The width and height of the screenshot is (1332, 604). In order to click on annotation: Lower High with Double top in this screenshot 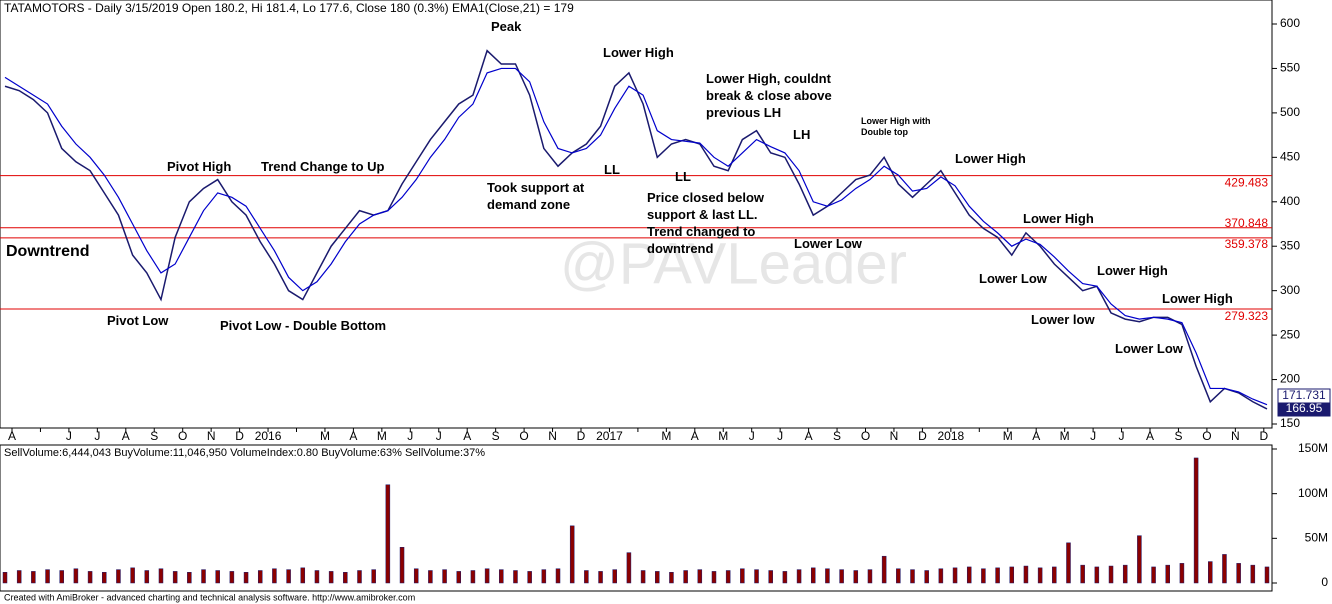, I will do `click(896, 126)`.